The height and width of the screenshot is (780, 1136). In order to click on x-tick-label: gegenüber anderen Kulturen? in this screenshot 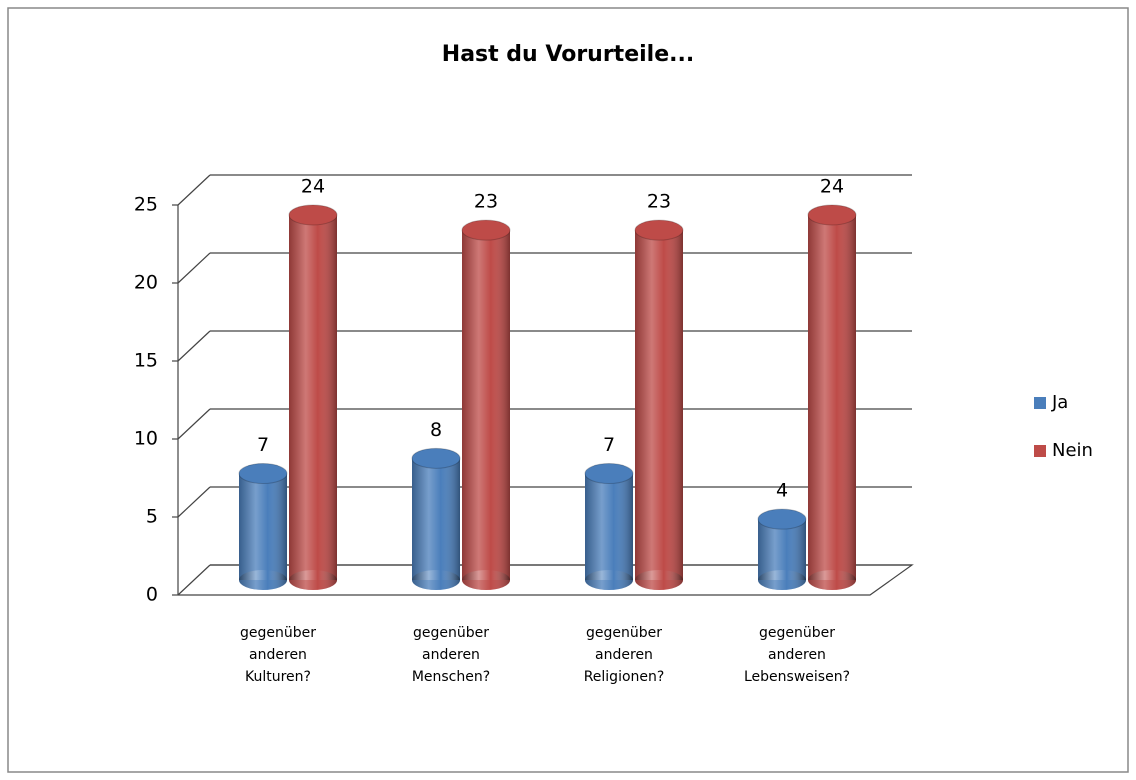, I will do `click(277, 655)`.